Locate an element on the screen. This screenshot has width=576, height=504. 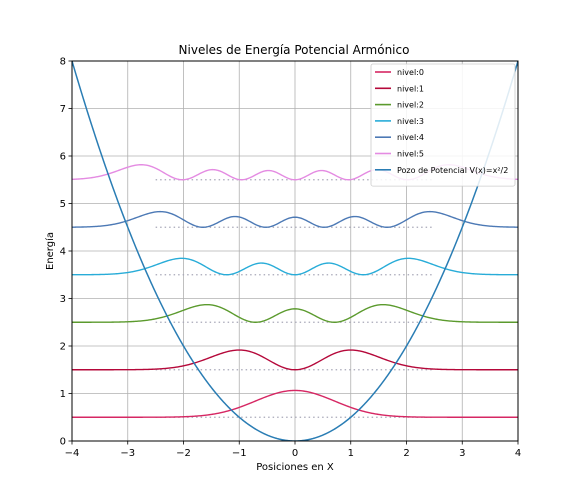
x-tick-label: −2 is located at coordinates (183, 453).